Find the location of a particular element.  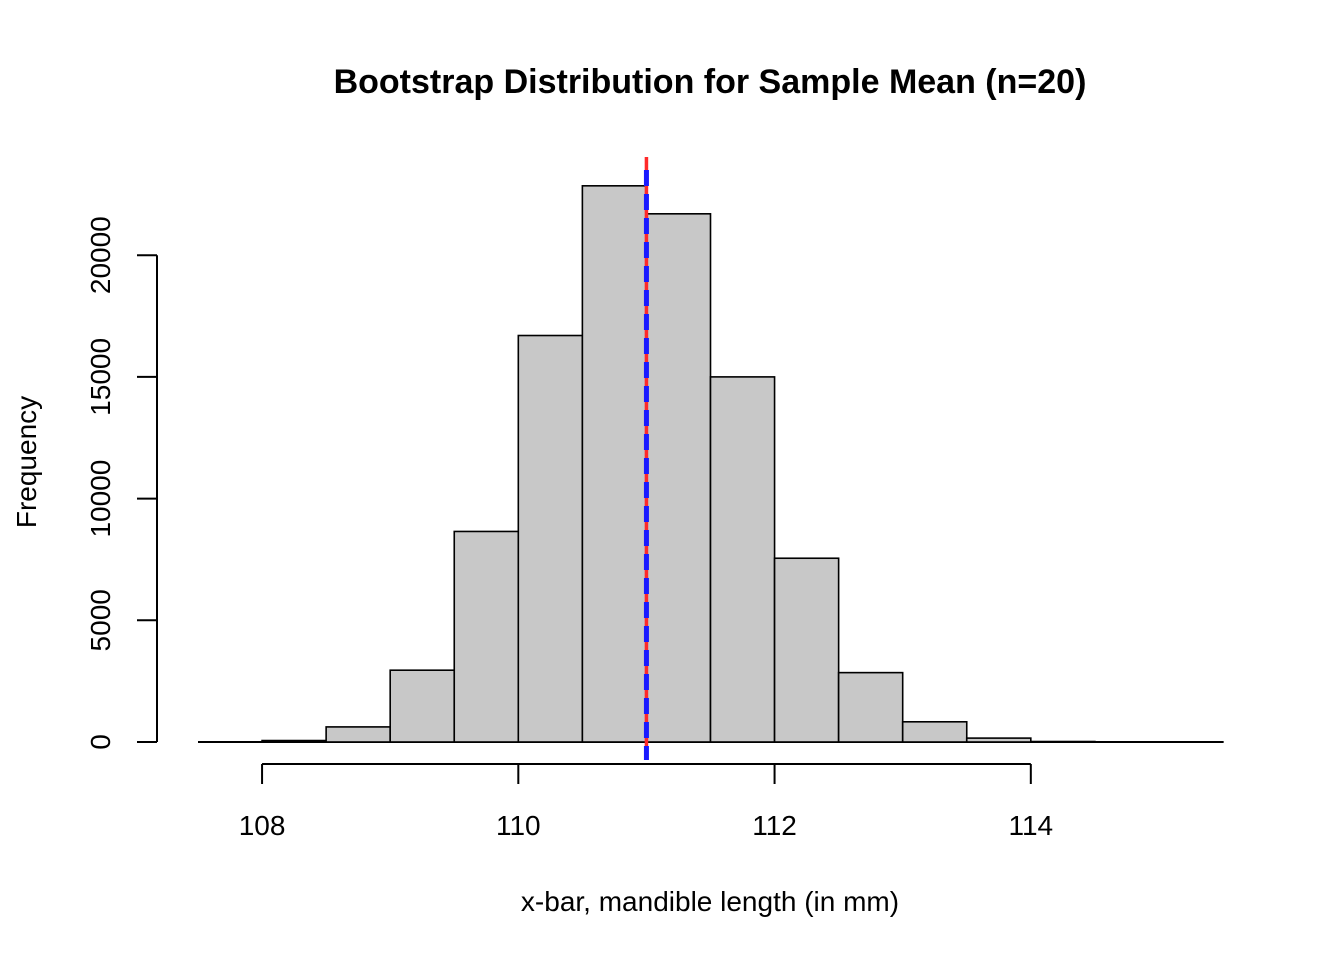

x-tick-label: 112 is located at coordinates (774, 825).